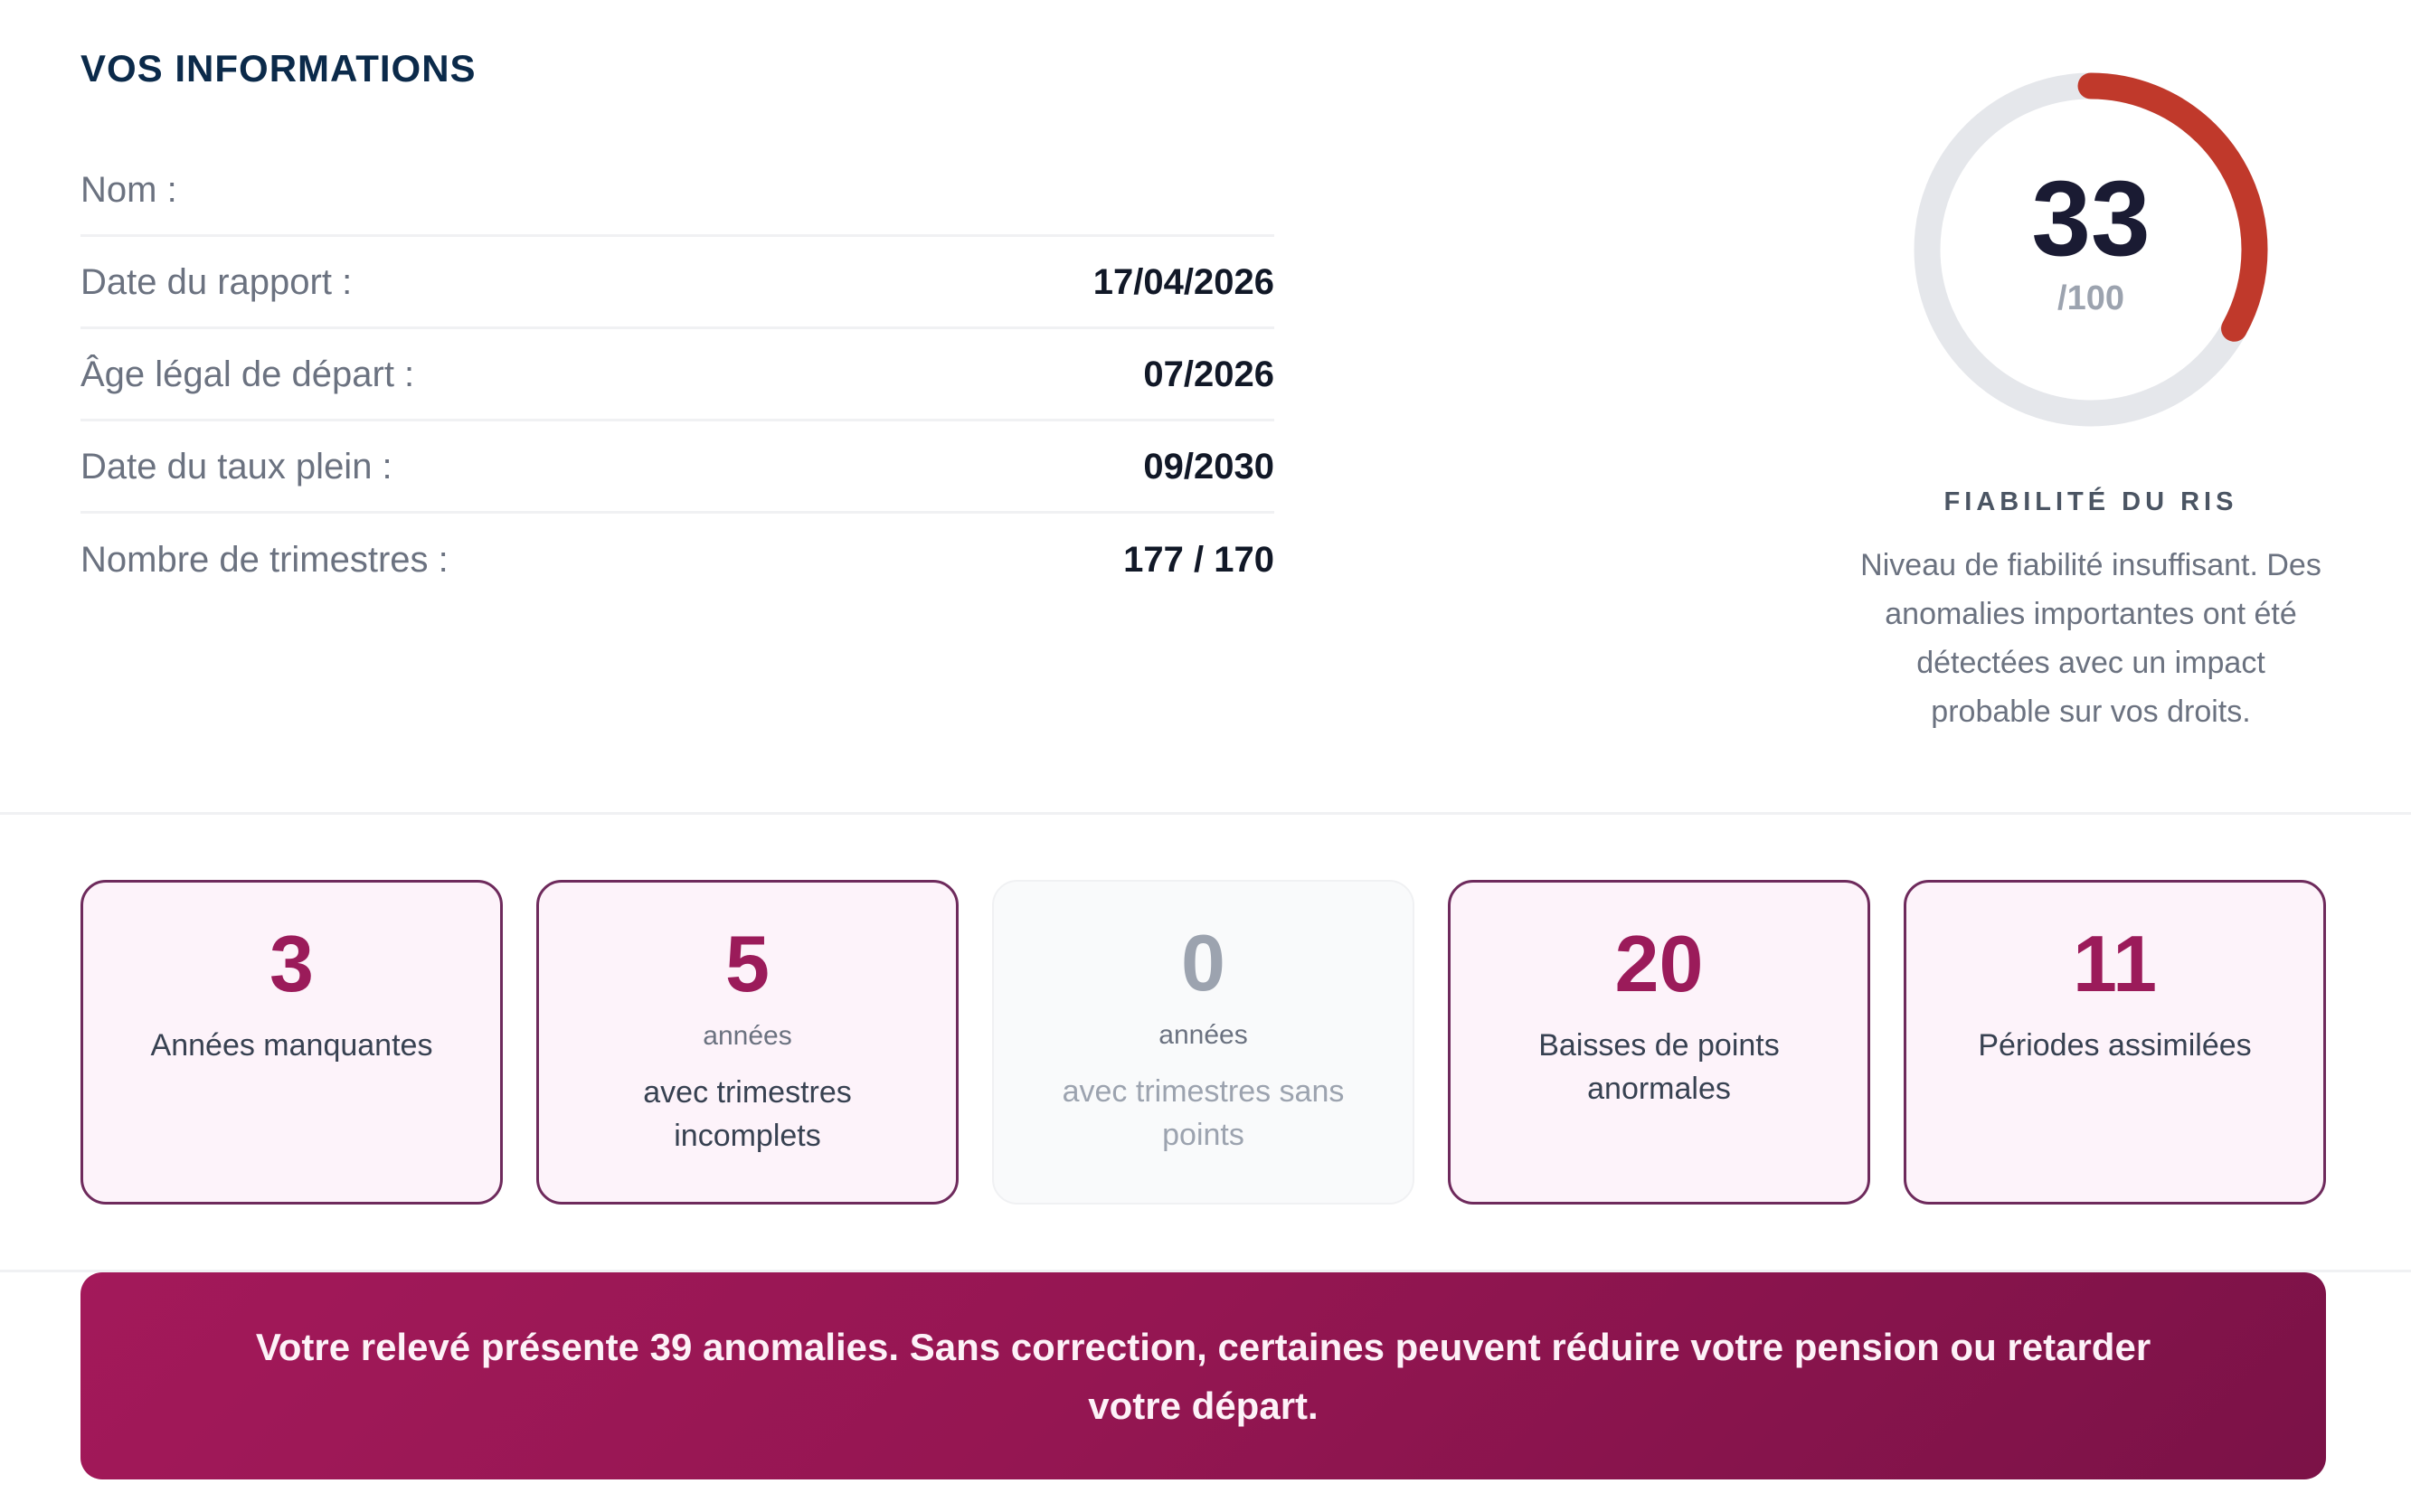 The image size is (2411, 1512). I want to click on section-title: VOS INFORMATIONS, so click(278, 68).